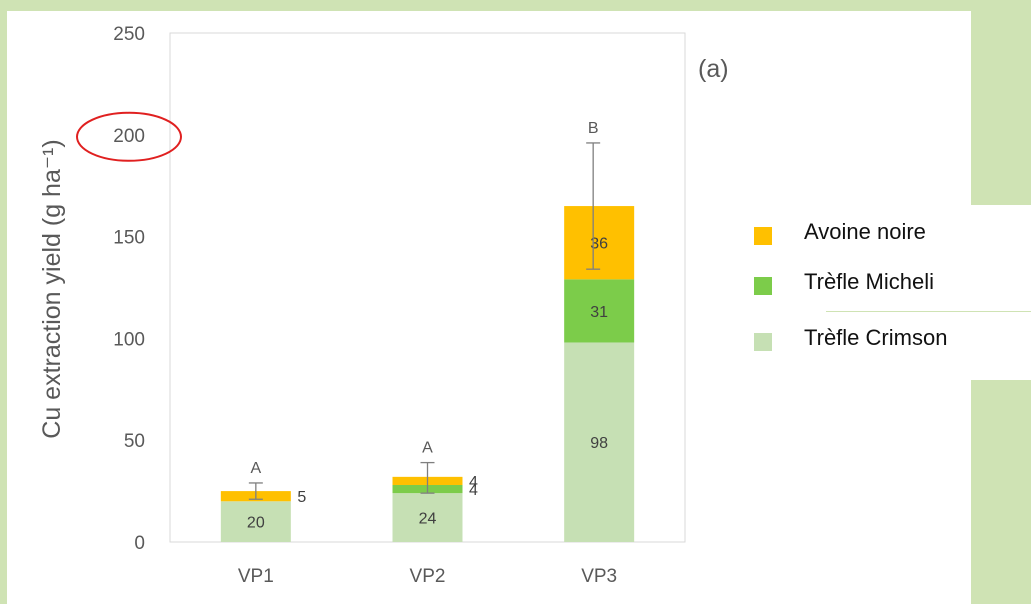 The image size is (1031, 604). What do you see at coordinates (876, 337) in the screenshot?
I see `legend-label: Trèfle Crimson` at bounding box center [876, 337].